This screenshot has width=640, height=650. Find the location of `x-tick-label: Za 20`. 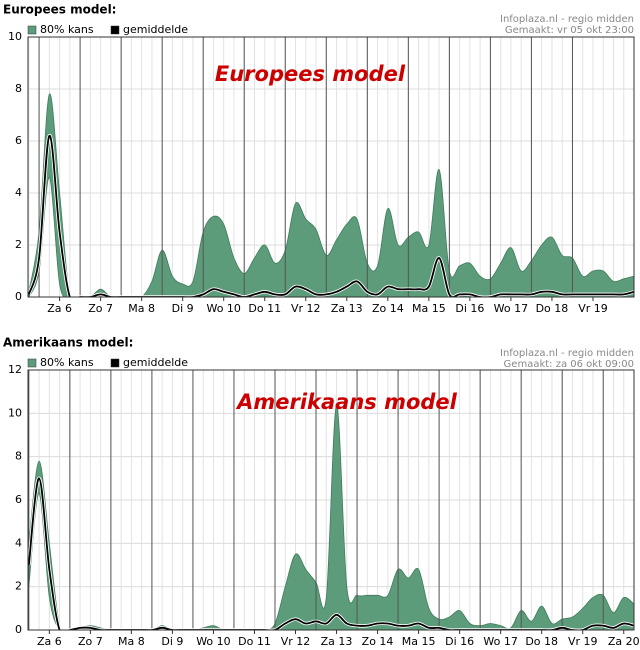

x-tick-label: Za 20 is located at coordinates (624, 641).